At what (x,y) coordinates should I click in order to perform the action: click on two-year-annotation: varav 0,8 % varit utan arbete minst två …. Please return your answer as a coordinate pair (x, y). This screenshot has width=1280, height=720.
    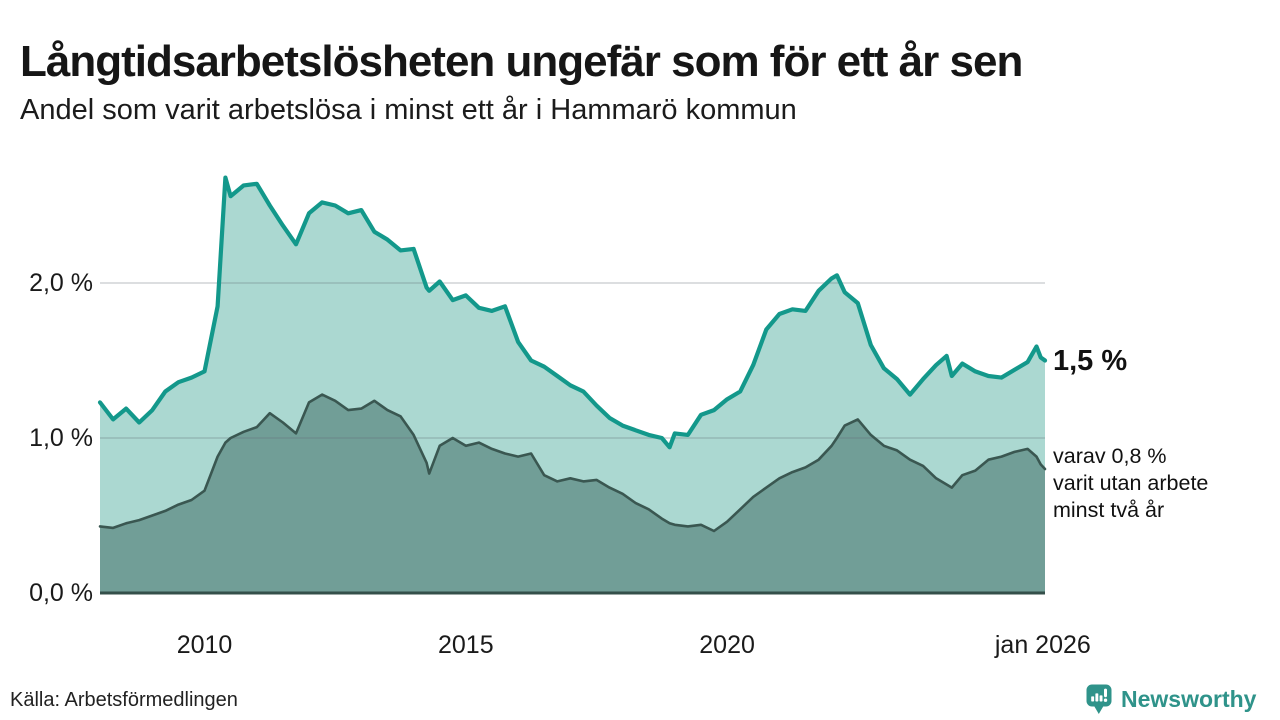
    Looking at the image, I should click on (1130, 483).